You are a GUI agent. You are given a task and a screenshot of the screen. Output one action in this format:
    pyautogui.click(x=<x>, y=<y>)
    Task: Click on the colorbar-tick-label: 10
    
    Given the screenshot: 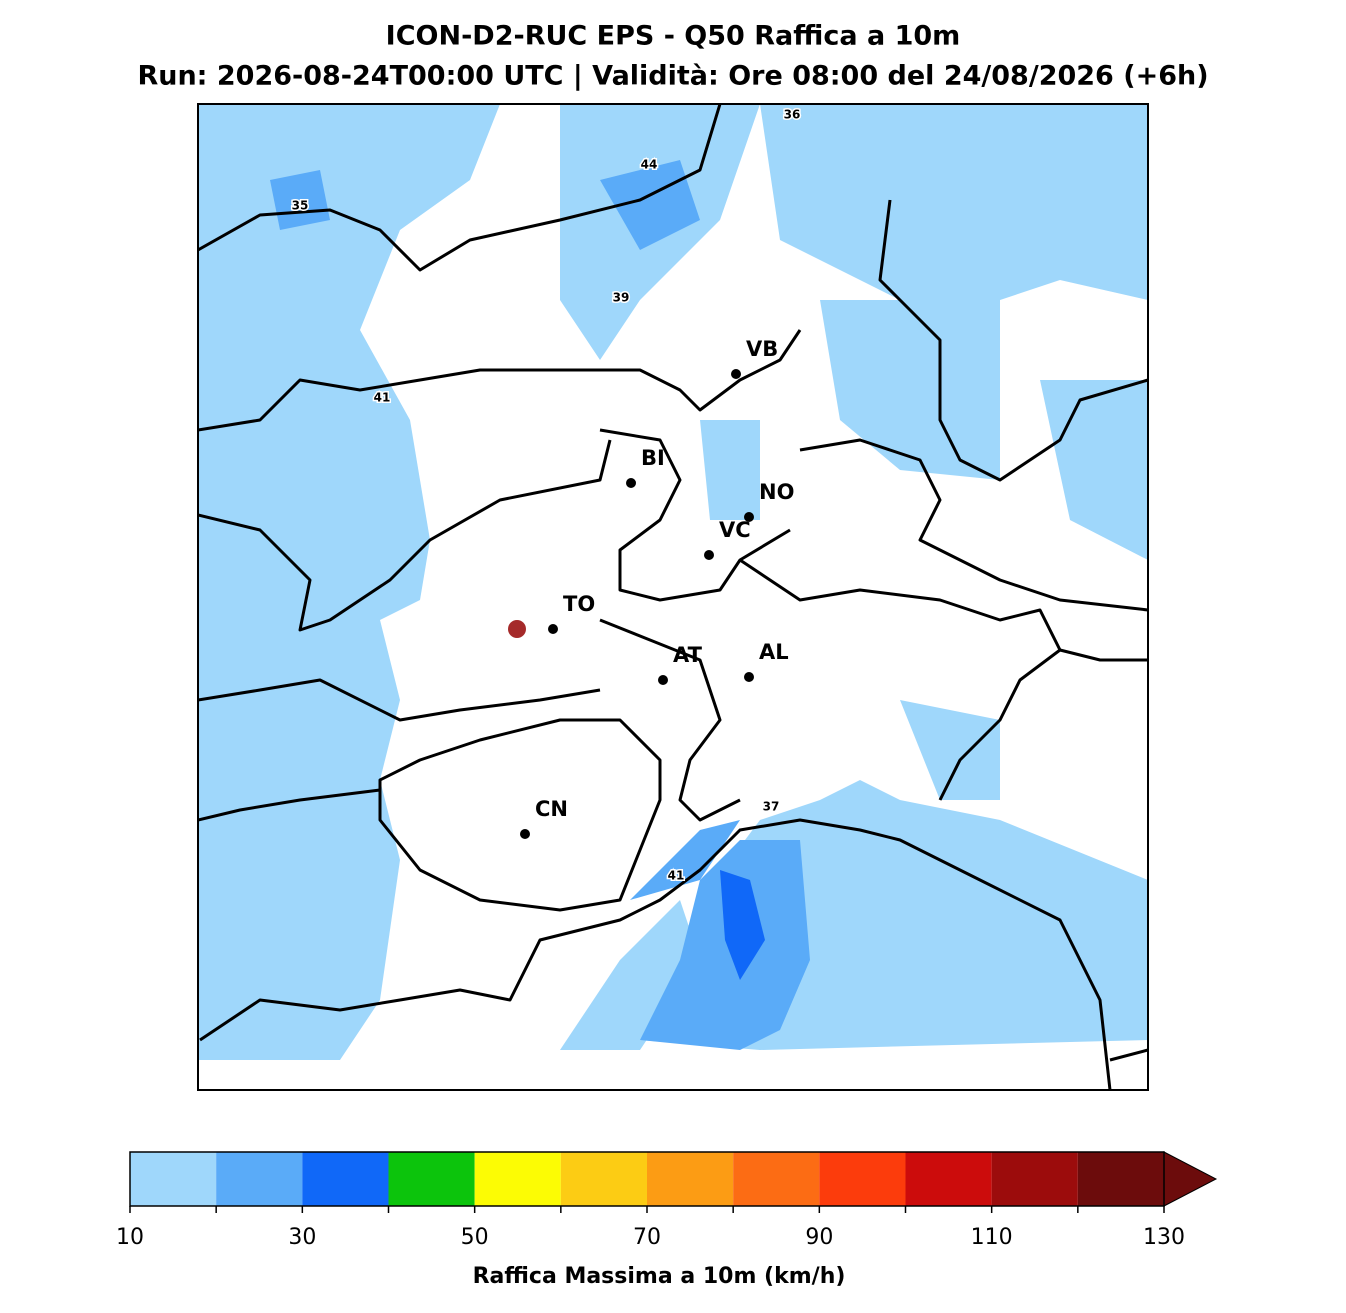 What is the action you would take?
    pyautogui.click(x=130, y=1237)
    